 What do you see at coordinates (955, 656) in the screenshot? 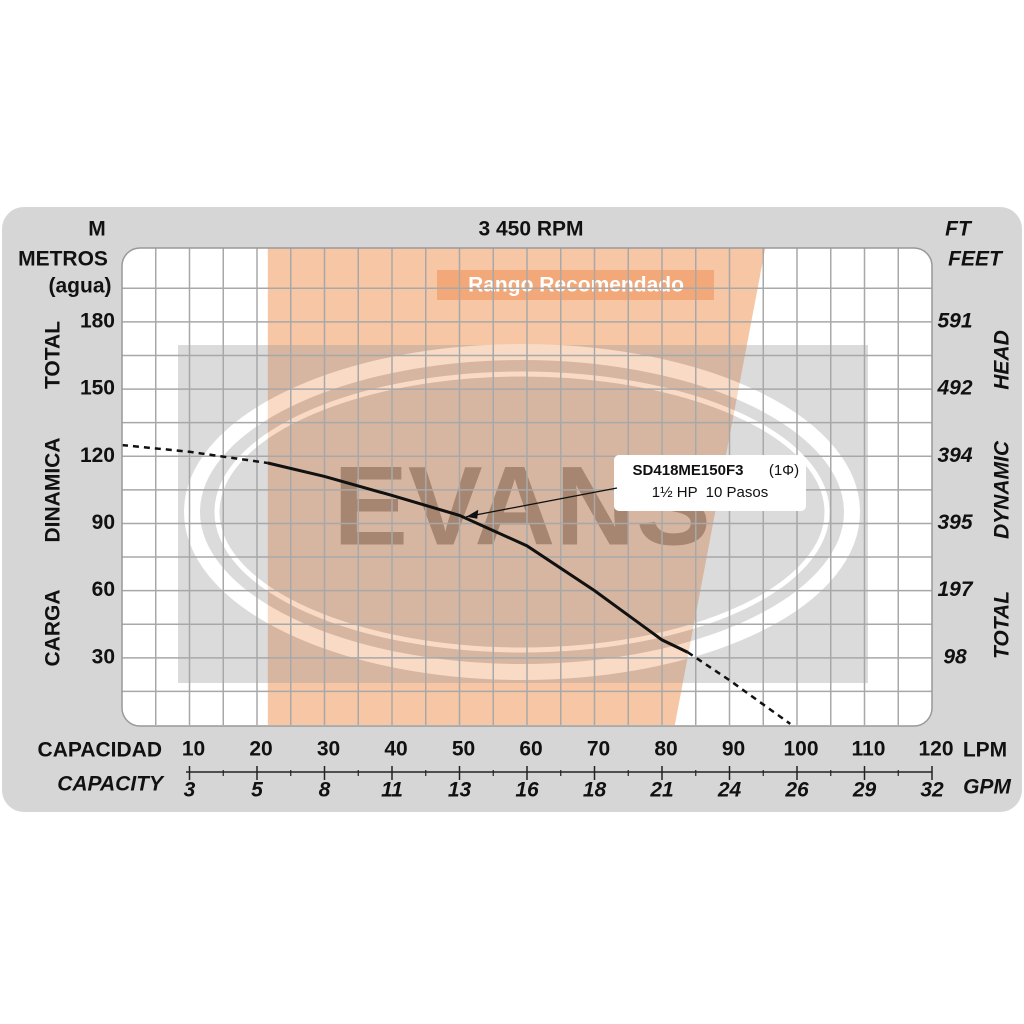
I see `y2-tick-label: 98` at bounding box center [955, 656].